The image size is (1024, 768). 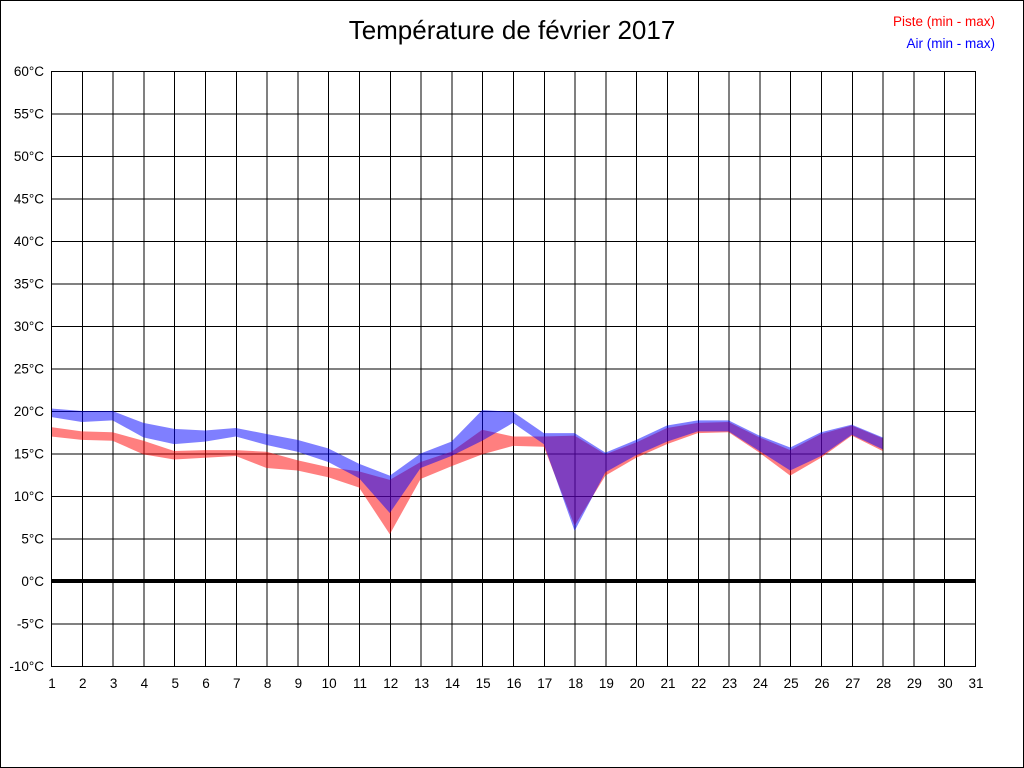 I want to click on x-tick-label: 8, so click(x=268, y=683).